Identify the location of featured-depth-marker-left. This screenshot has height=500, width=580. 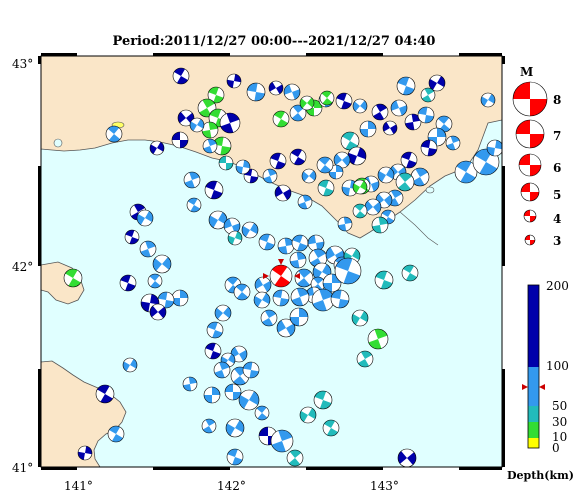
(525, 387).